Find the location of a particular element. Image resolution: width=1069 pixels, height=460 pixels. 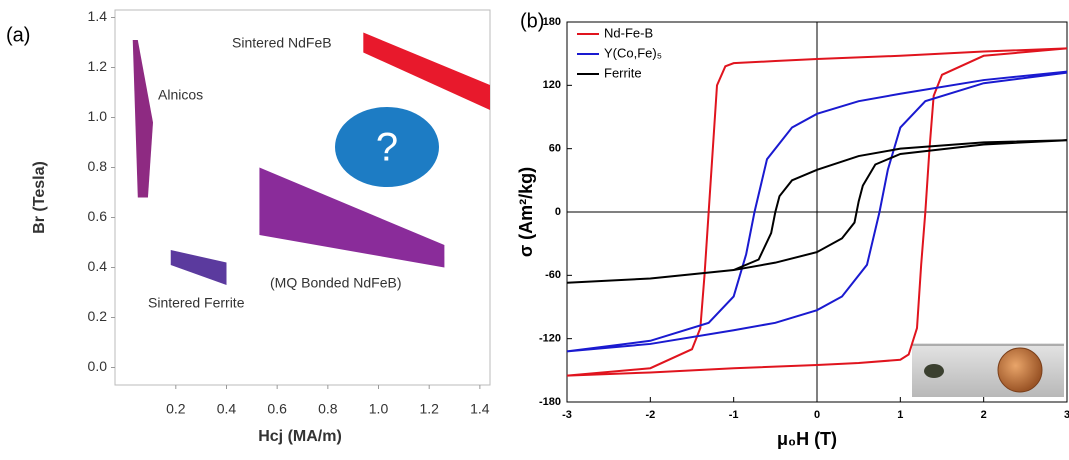

x-tick-label: 1.4 is located at coordinates (480, 409).